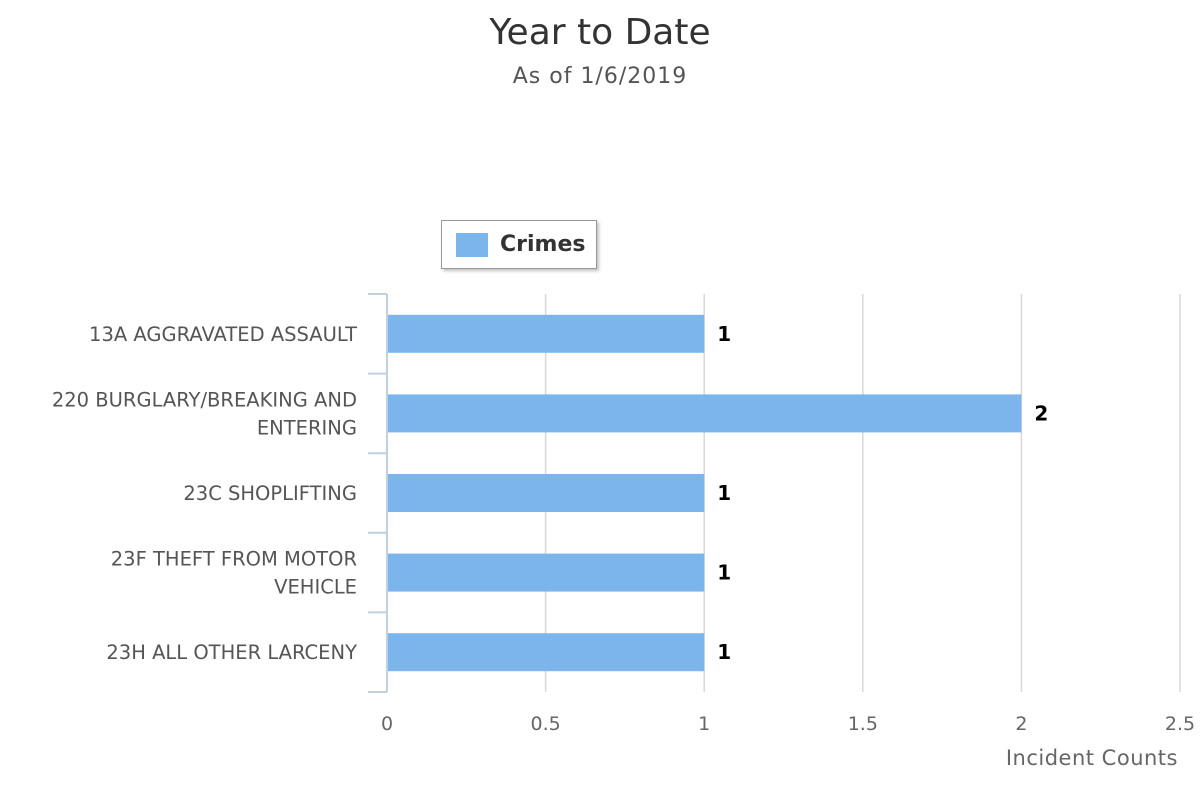 The width and height of the screenshot is (1200, 800). Describe the element at coordinates (234, 573) in the screenshot. I see `category-label: 23F THEFT FROM MOTOR VEHICLE` at that location.